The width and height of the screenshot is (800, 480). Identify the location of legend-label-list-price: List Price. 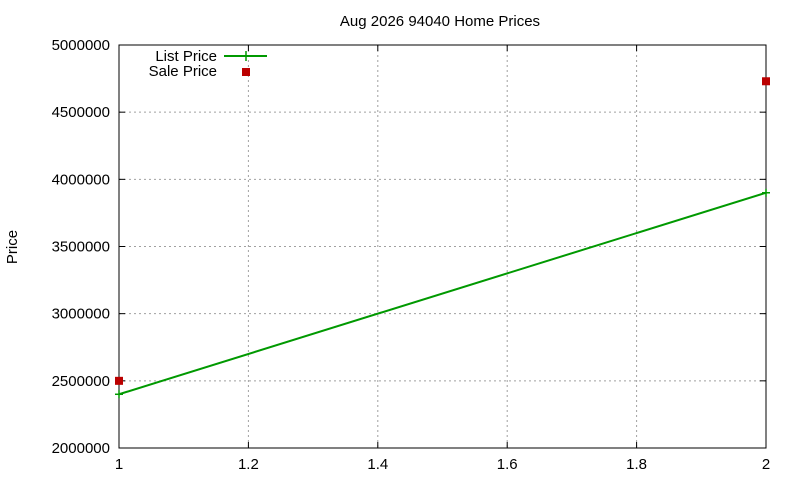
(186, 56).